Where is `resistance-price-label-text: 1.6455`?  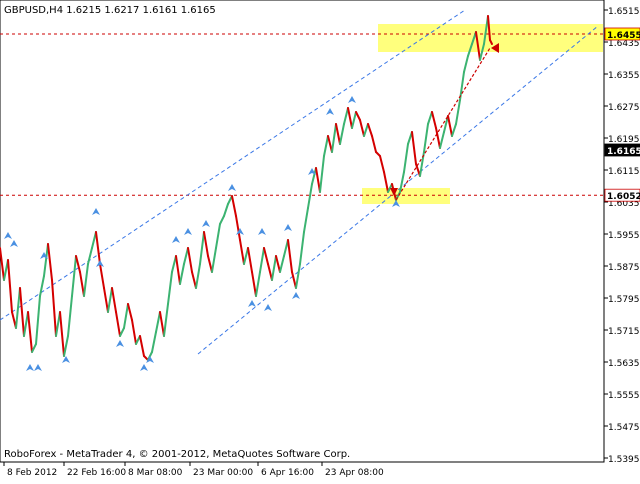
resistance-price-label-text: 1.6455 is located at coordinates (623, 36).